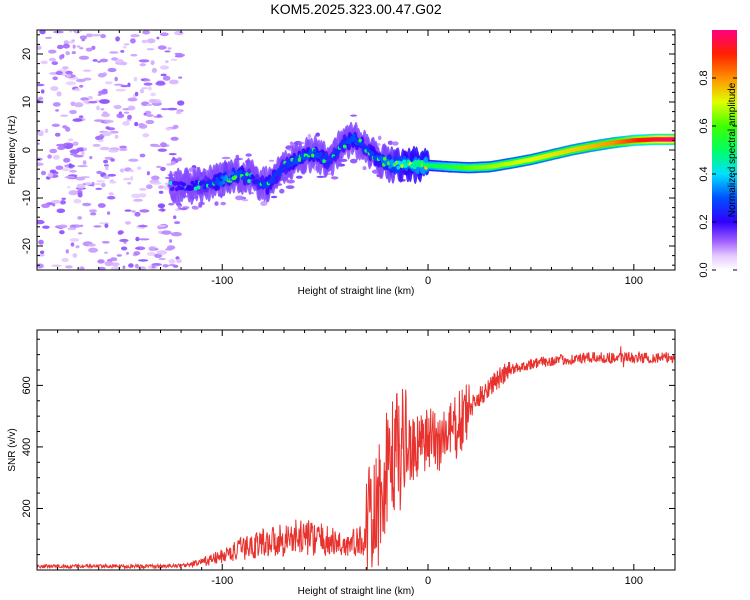 This screenshot has width=750, height=600. I want to click on spec-y-tick-label-5: 20, so click(27, 54).